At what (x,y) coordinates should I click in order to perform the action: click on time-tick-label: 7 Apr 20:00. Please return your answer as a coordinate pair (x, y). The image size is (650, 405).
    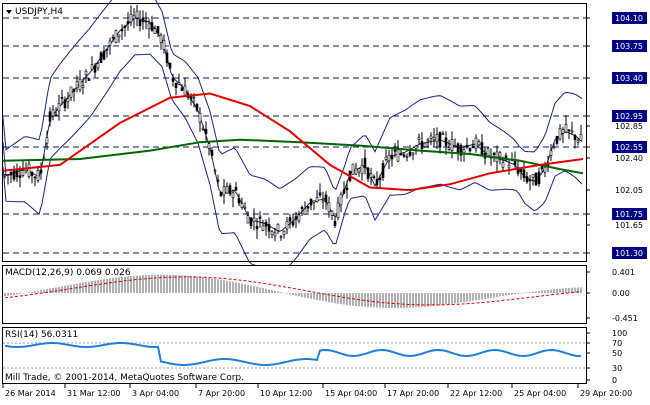
    Looking at the image, I should click on (221, 393).